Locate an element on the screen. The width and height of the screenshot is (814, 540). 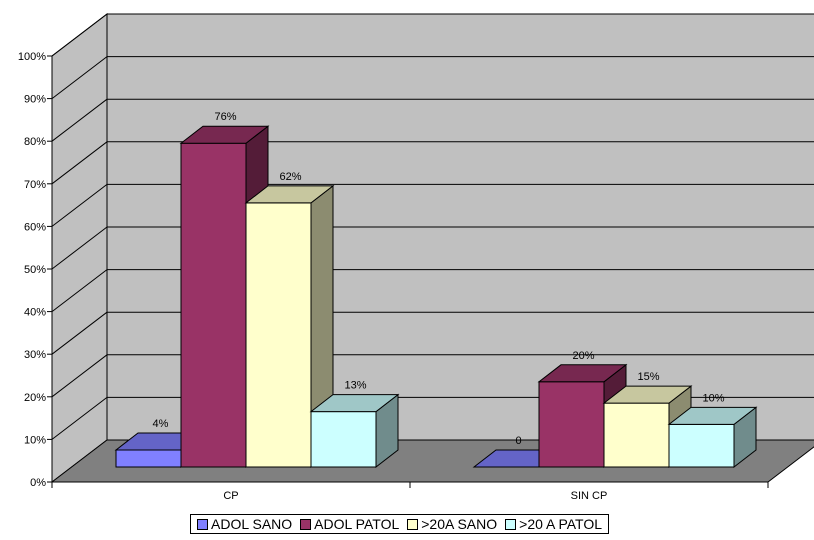
legend-label: >20 A PATOL is located at coordinates (561, 524).